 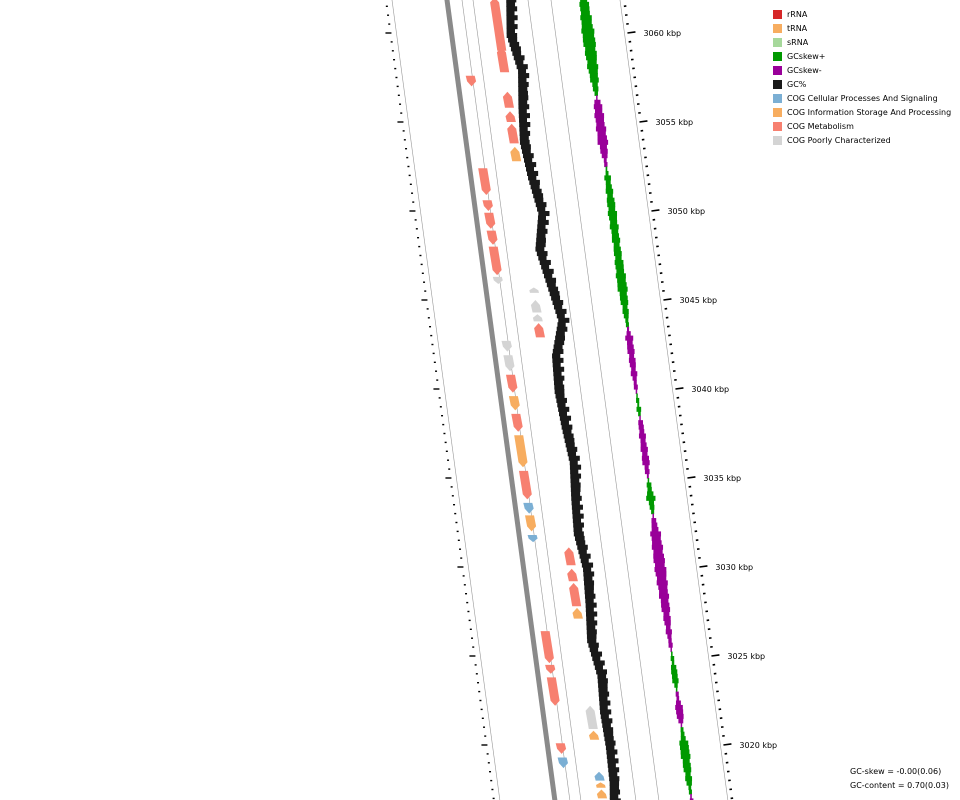 What do you see at coordinates (698, 300) in the screenshot?
I see `tick-label: 3045 kbp` at bounding box center [698, 300].